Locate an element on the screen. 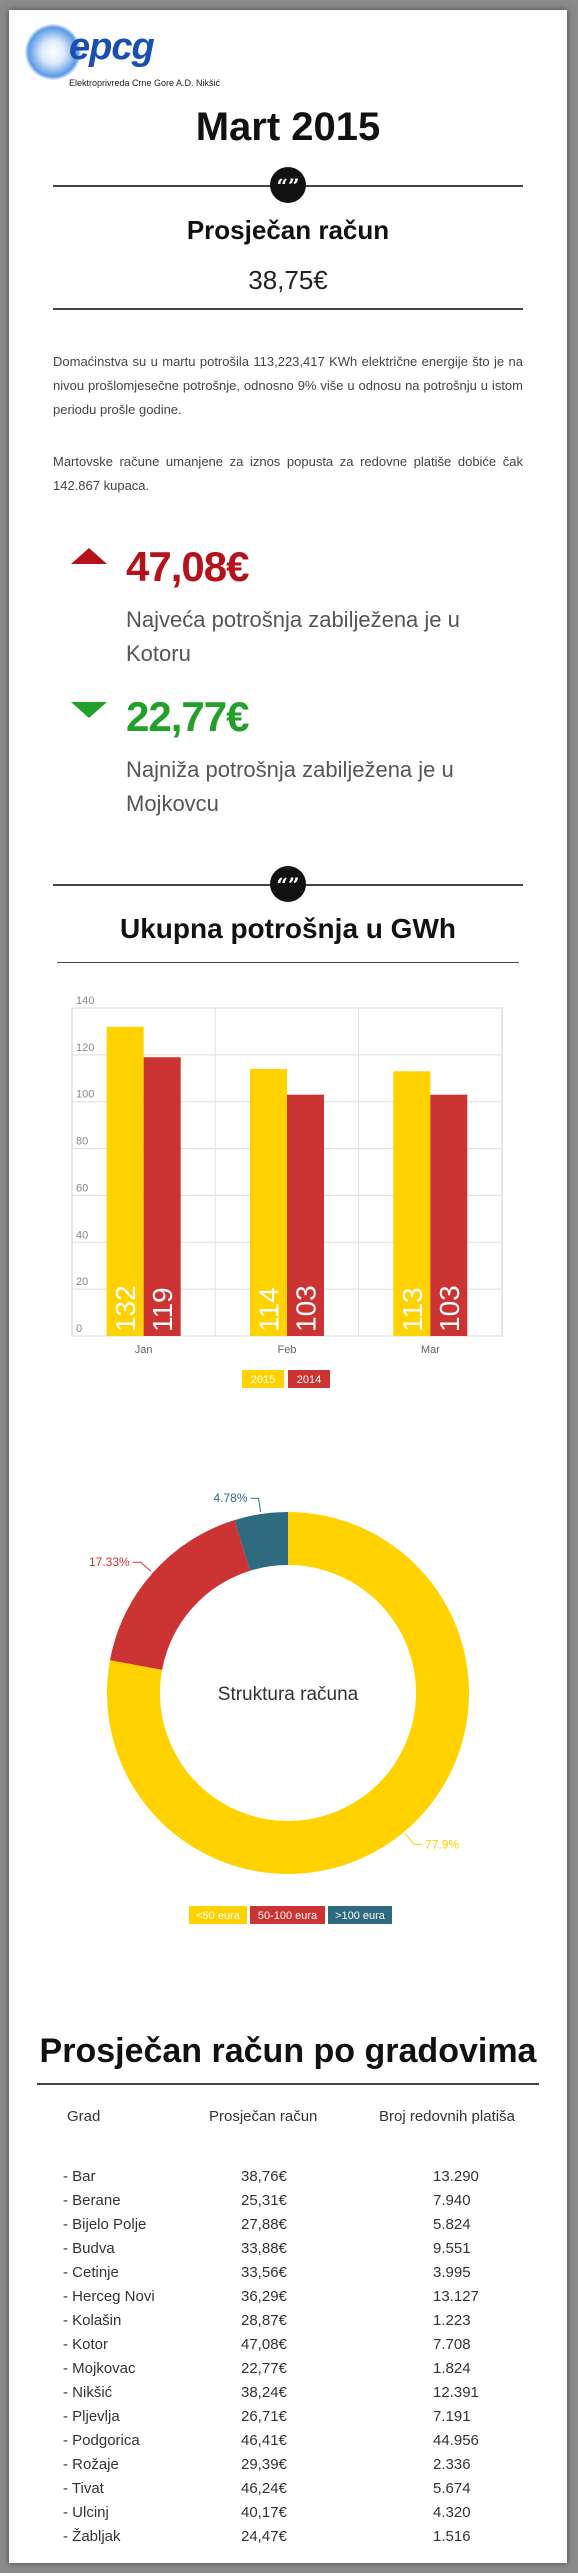 This screenshot has width=578, height=2573. table-row: - Kolašin 28,87€ 1.223 is located at coordinates (288, 2324).